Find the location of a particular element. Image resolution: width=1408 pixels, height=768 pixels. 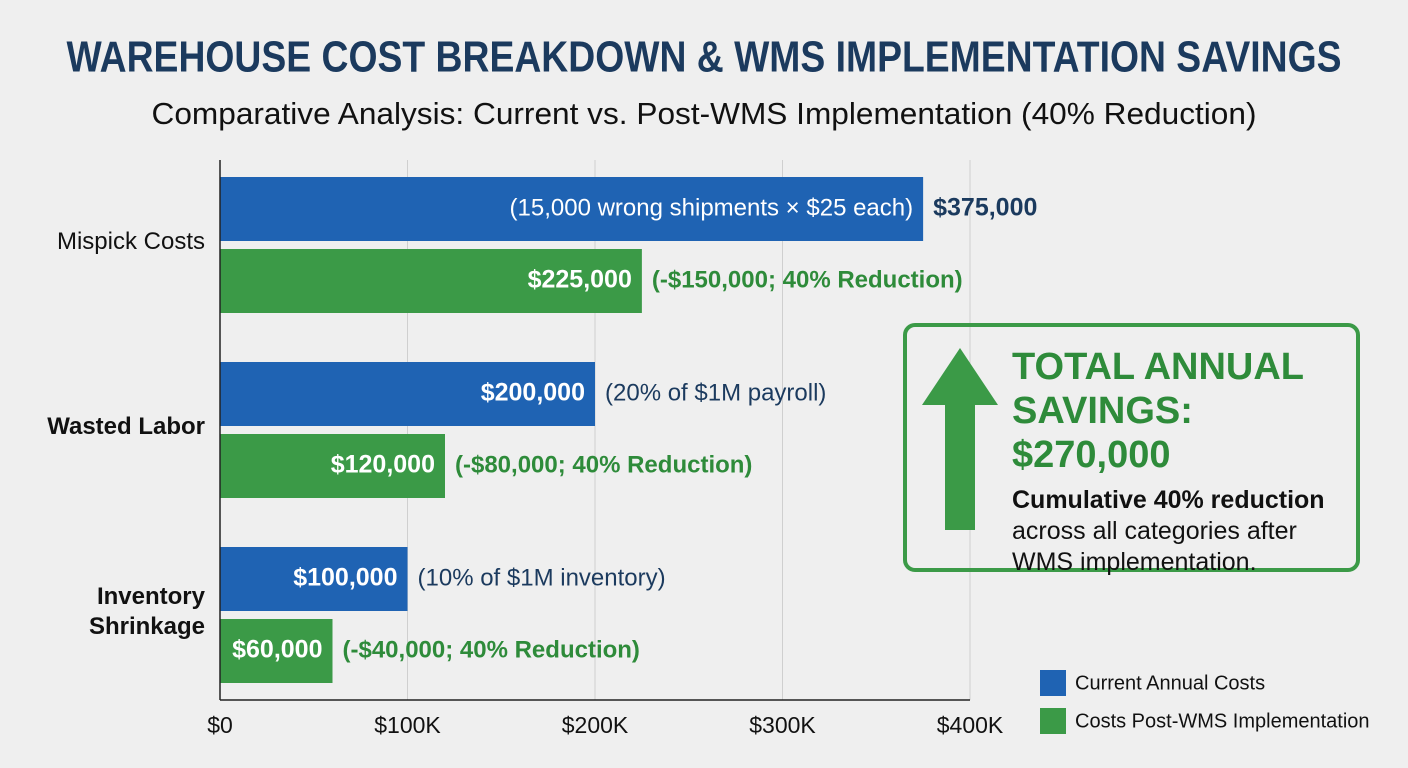

callout-box is located at coordinates (1131, 447).